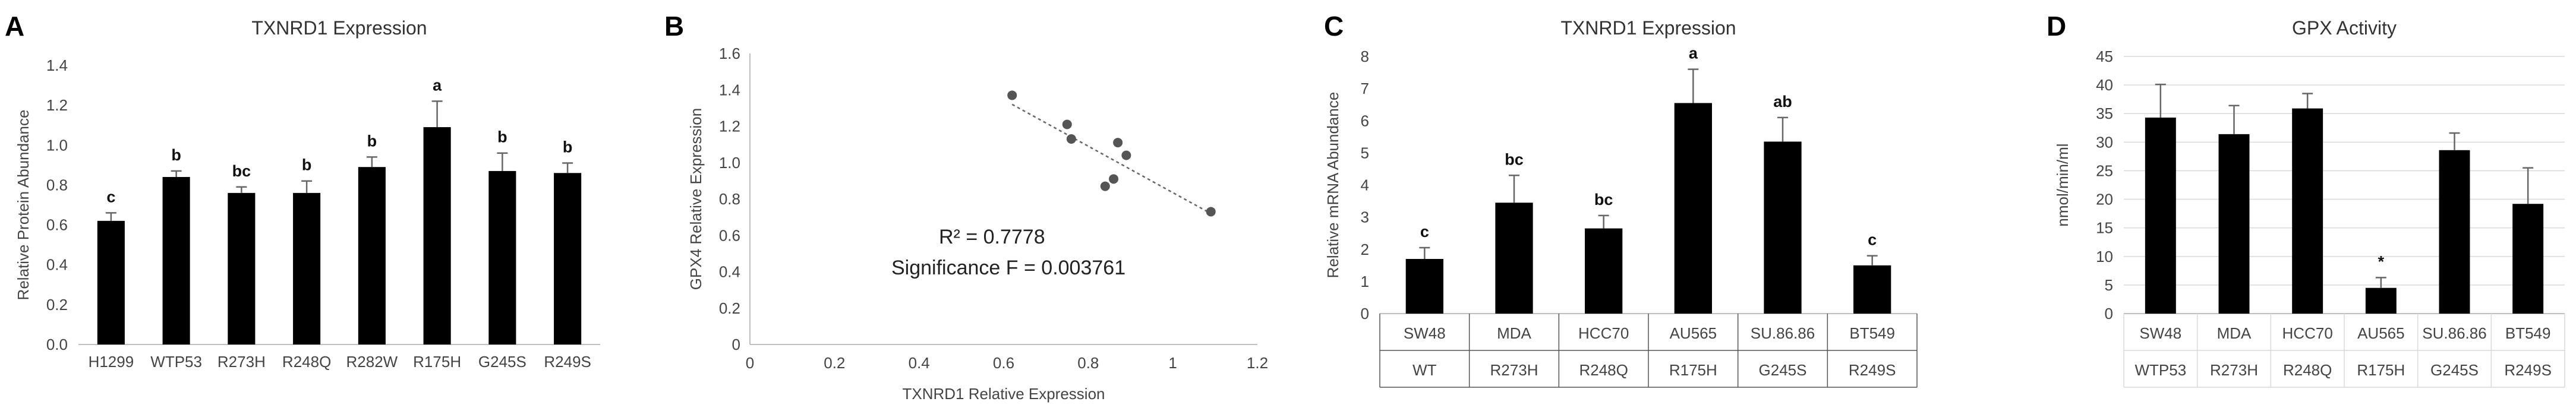  Describe the element at coordinates (2105, 56) in the screenshot. I see `y-tick-label: 45` at that location.